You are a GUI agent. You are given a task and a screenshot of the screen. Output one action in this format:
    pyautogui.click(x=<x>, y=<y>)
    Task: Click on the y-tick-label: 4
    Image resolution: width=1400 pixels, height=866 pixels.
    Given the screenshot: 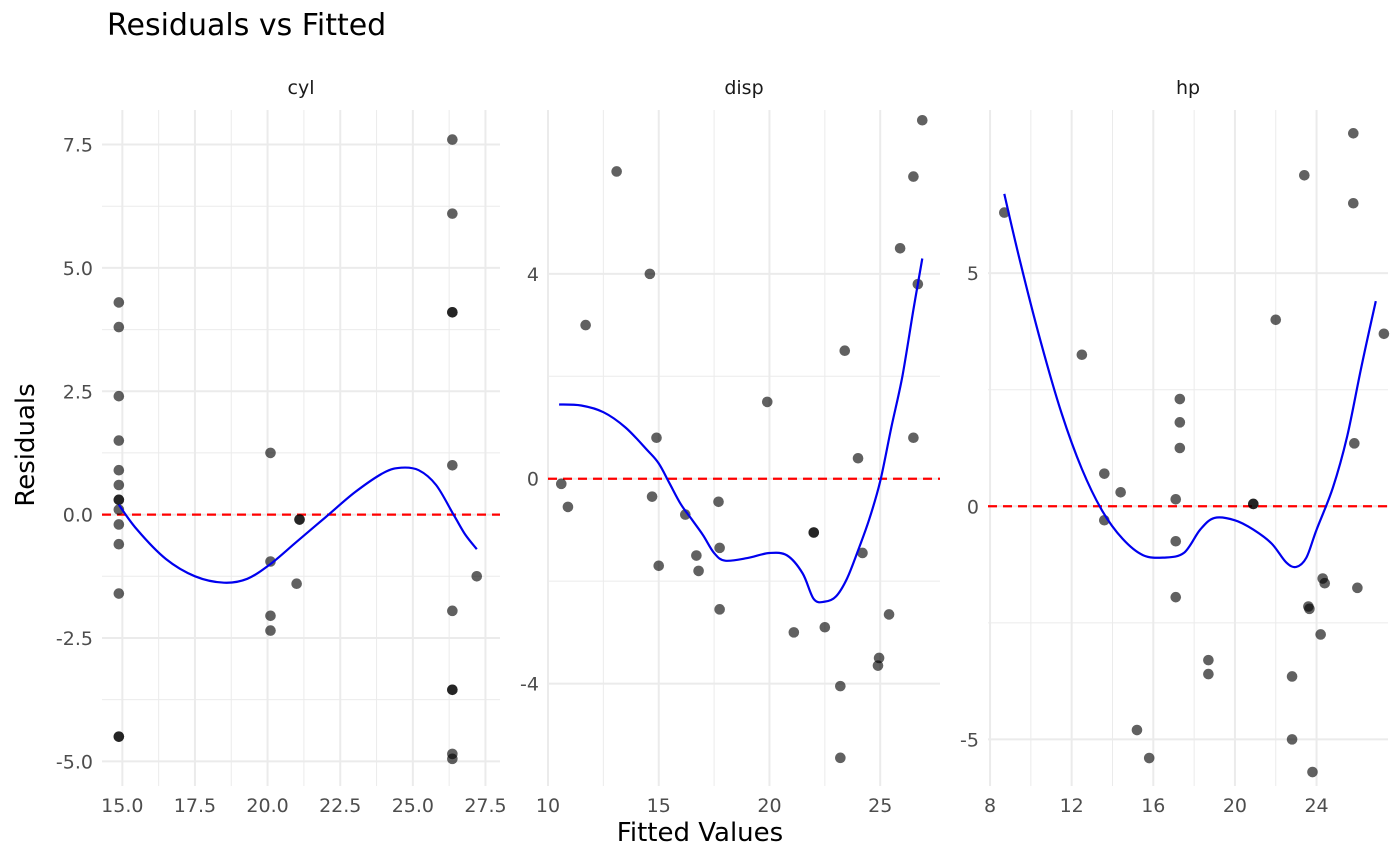 What is the action you would take?
    pyautogui.click(x=533, y=275)
    